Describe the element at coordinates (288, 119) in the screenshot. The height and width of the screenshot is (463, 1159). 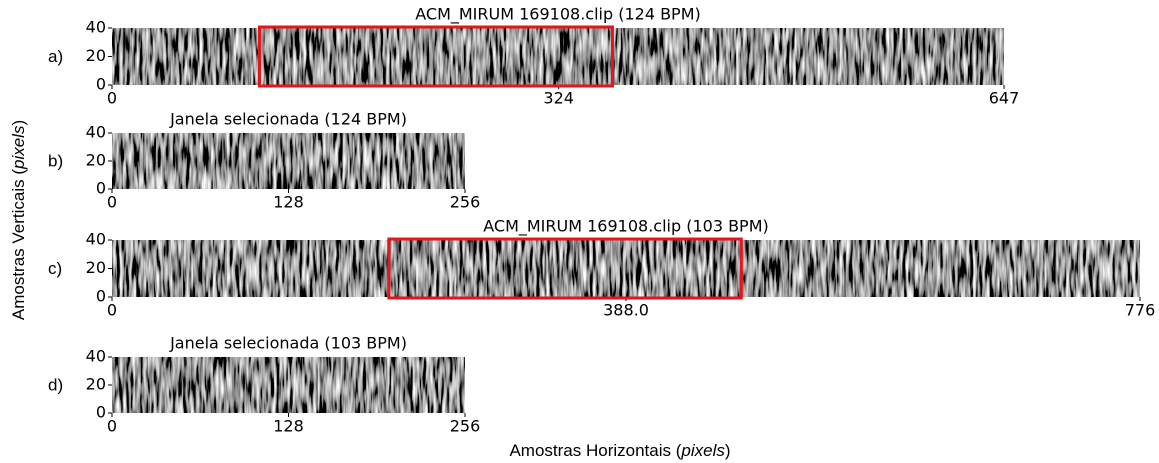
I see `panel-title: Janela selecionada (124 BPM)` at that location.